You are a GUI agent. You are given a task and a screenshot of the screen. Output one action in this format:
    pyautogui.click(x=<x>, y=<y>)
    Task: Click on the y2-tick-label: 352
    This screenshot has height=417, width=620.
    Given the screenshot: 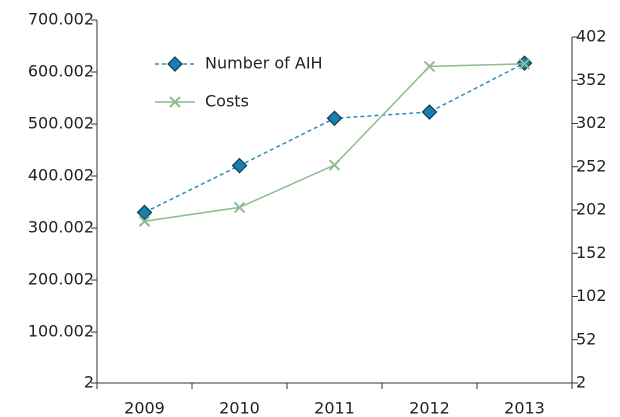 What is the action you would take?
    pyautogui.click(x=591, y=79)
    